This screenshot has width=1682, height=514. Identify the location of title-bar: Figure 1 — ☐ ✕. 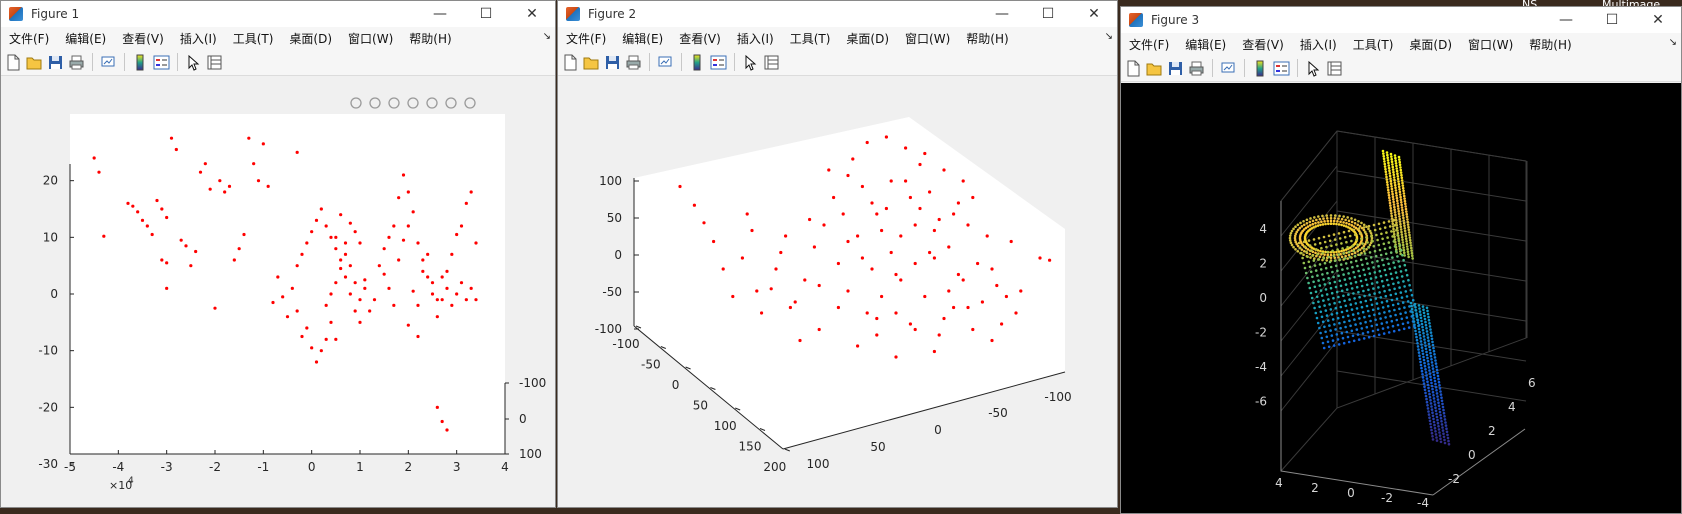
(278, 14).